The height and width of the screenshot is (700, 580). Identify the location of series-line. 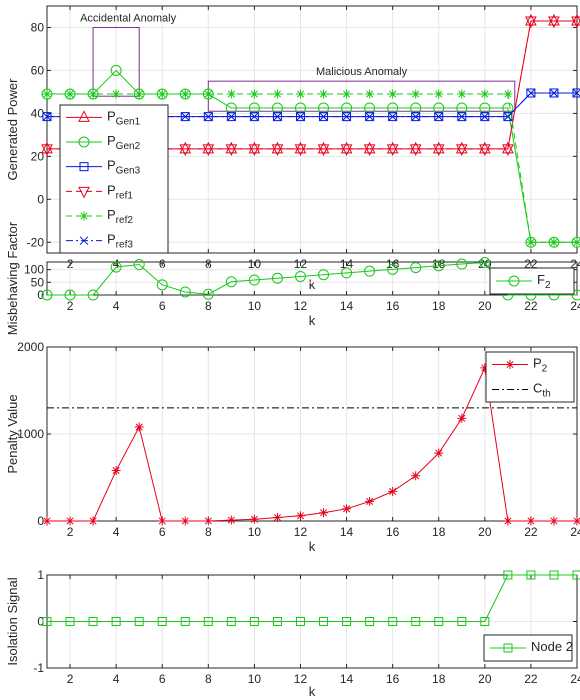
(312, 105).